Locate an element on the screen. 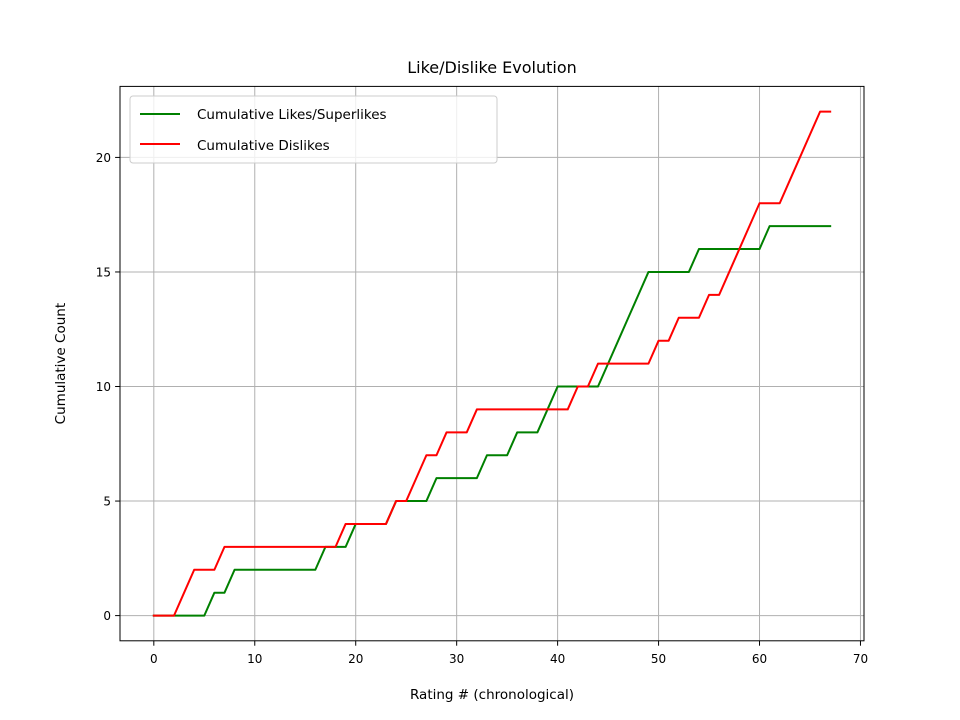 This screenshot has height=720, width=960. x-tick-label: 70 is located at coordinates (860, 659).